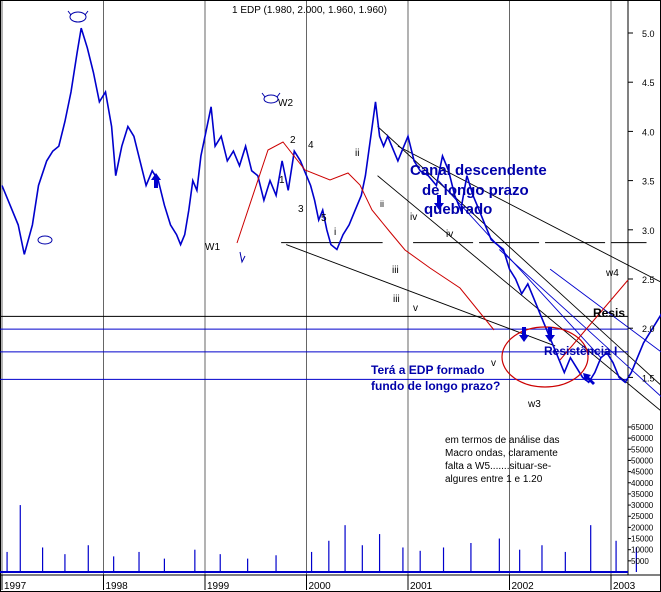 The height and width of the screenshot is (592, 661). Describe the element at coordinates (642, 460) in the screenshot. I see `volume-tick-label: 50000` at that location.